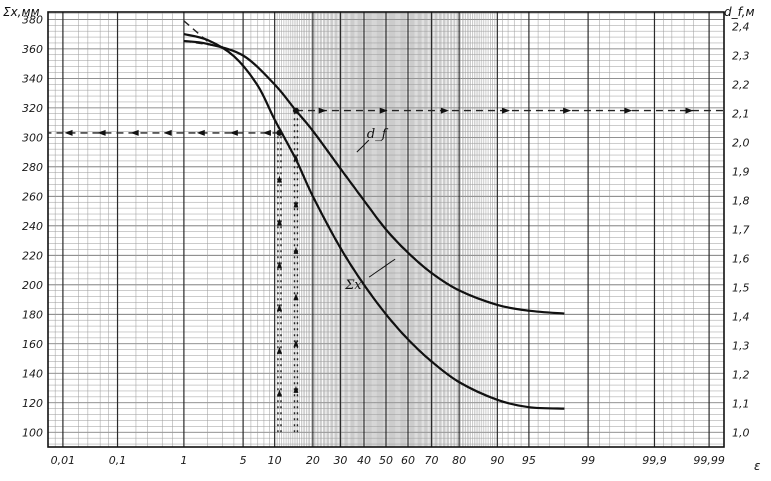 The height and width of the screenshot is (481, 771). What do you see at coordinates (408, 460) in the screenshot?
I see `x-tick-label: 60` at bounding box center [408, 460].